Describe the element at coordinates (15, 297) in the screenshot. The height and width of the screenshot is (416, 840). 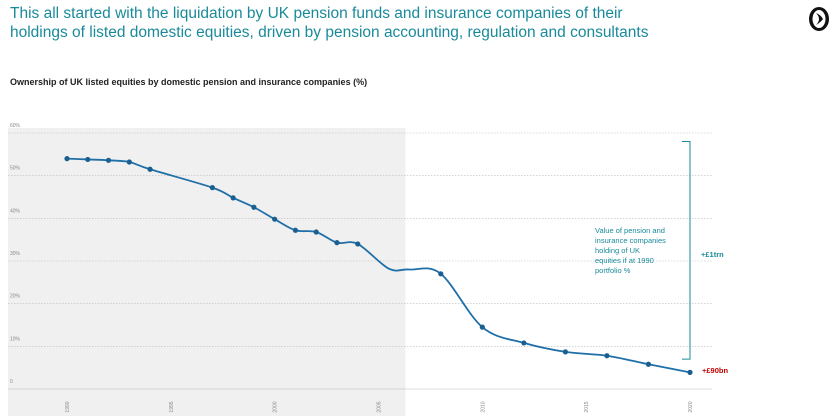
I see `y-tick-label: 20%` at that location.